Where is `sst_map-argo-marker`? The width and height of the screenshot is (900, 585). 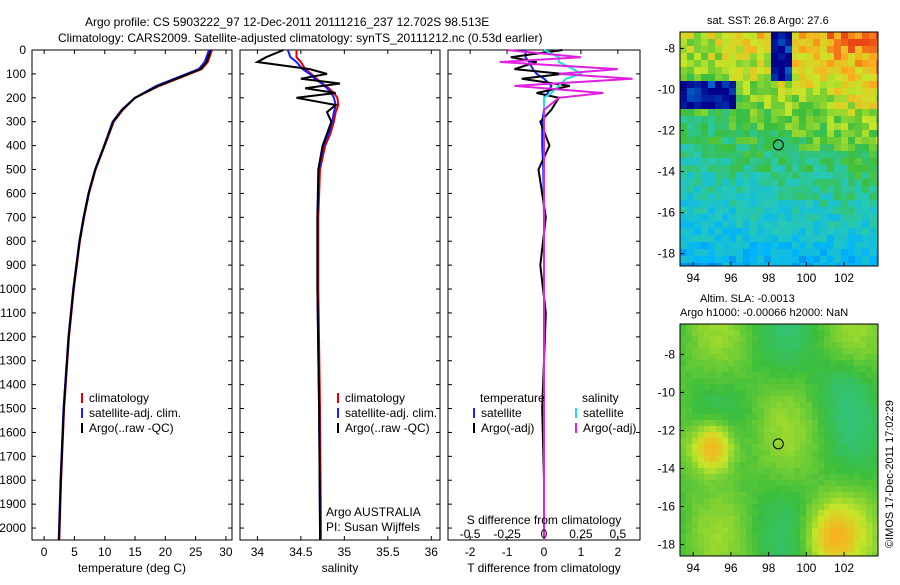 sst_map-argo-marker is located at coordinates (778, 145).